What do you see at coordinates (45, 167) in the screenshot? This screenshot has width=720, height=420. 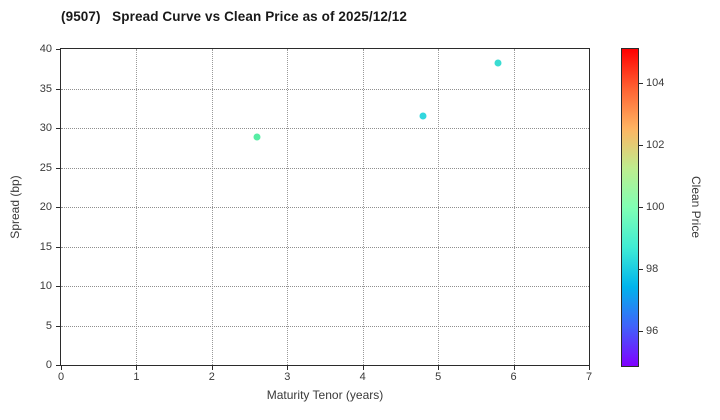 I see `y-tick-label: 25` at bounding box center [45, 167].